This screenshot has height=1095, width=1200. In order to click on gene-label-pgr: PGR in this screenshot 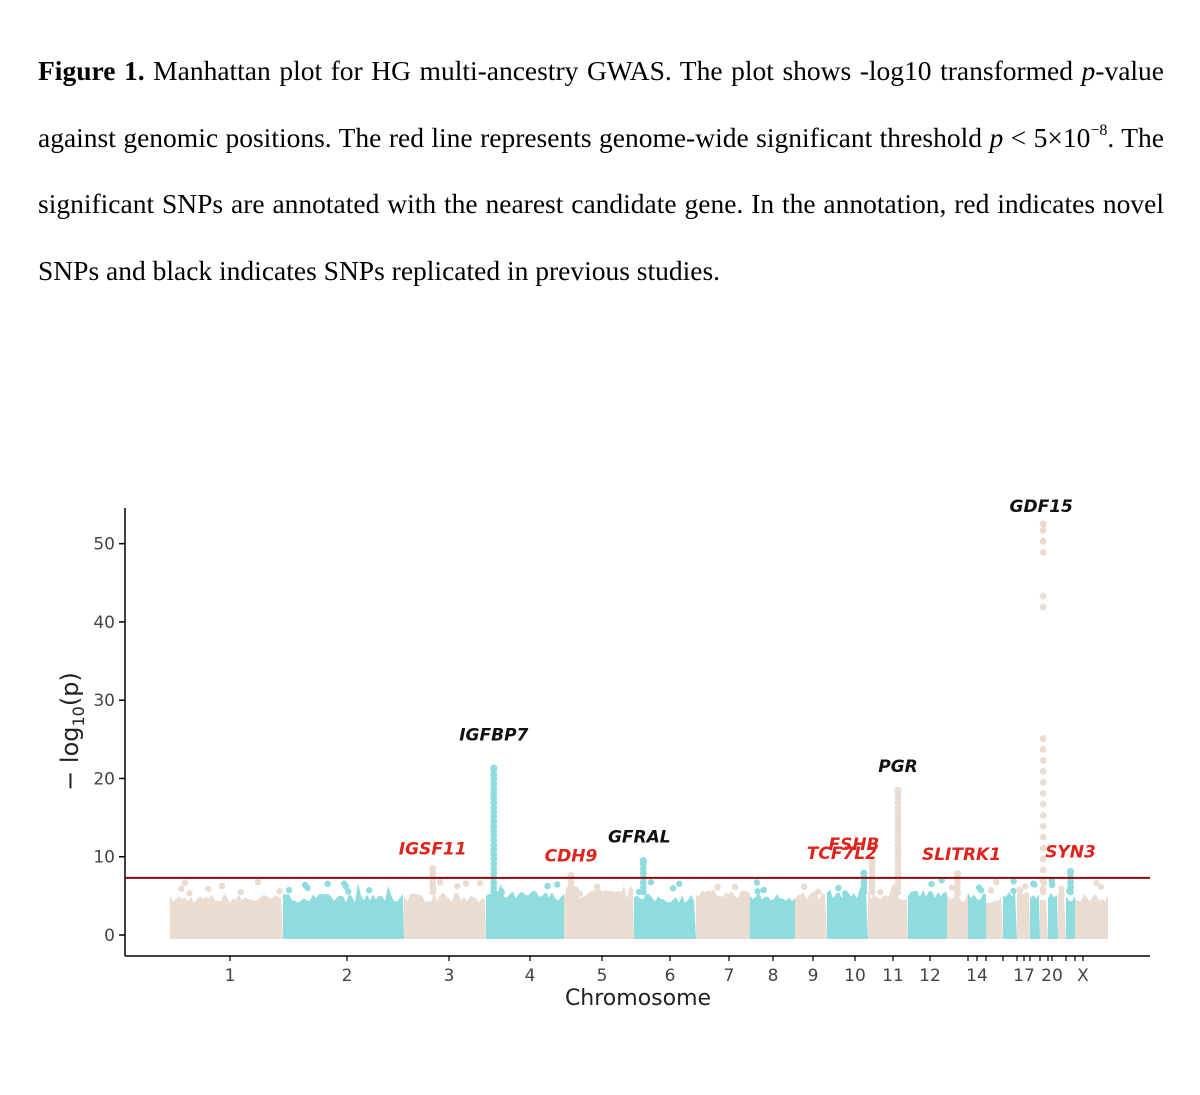, I will do `click(898, 767)`.